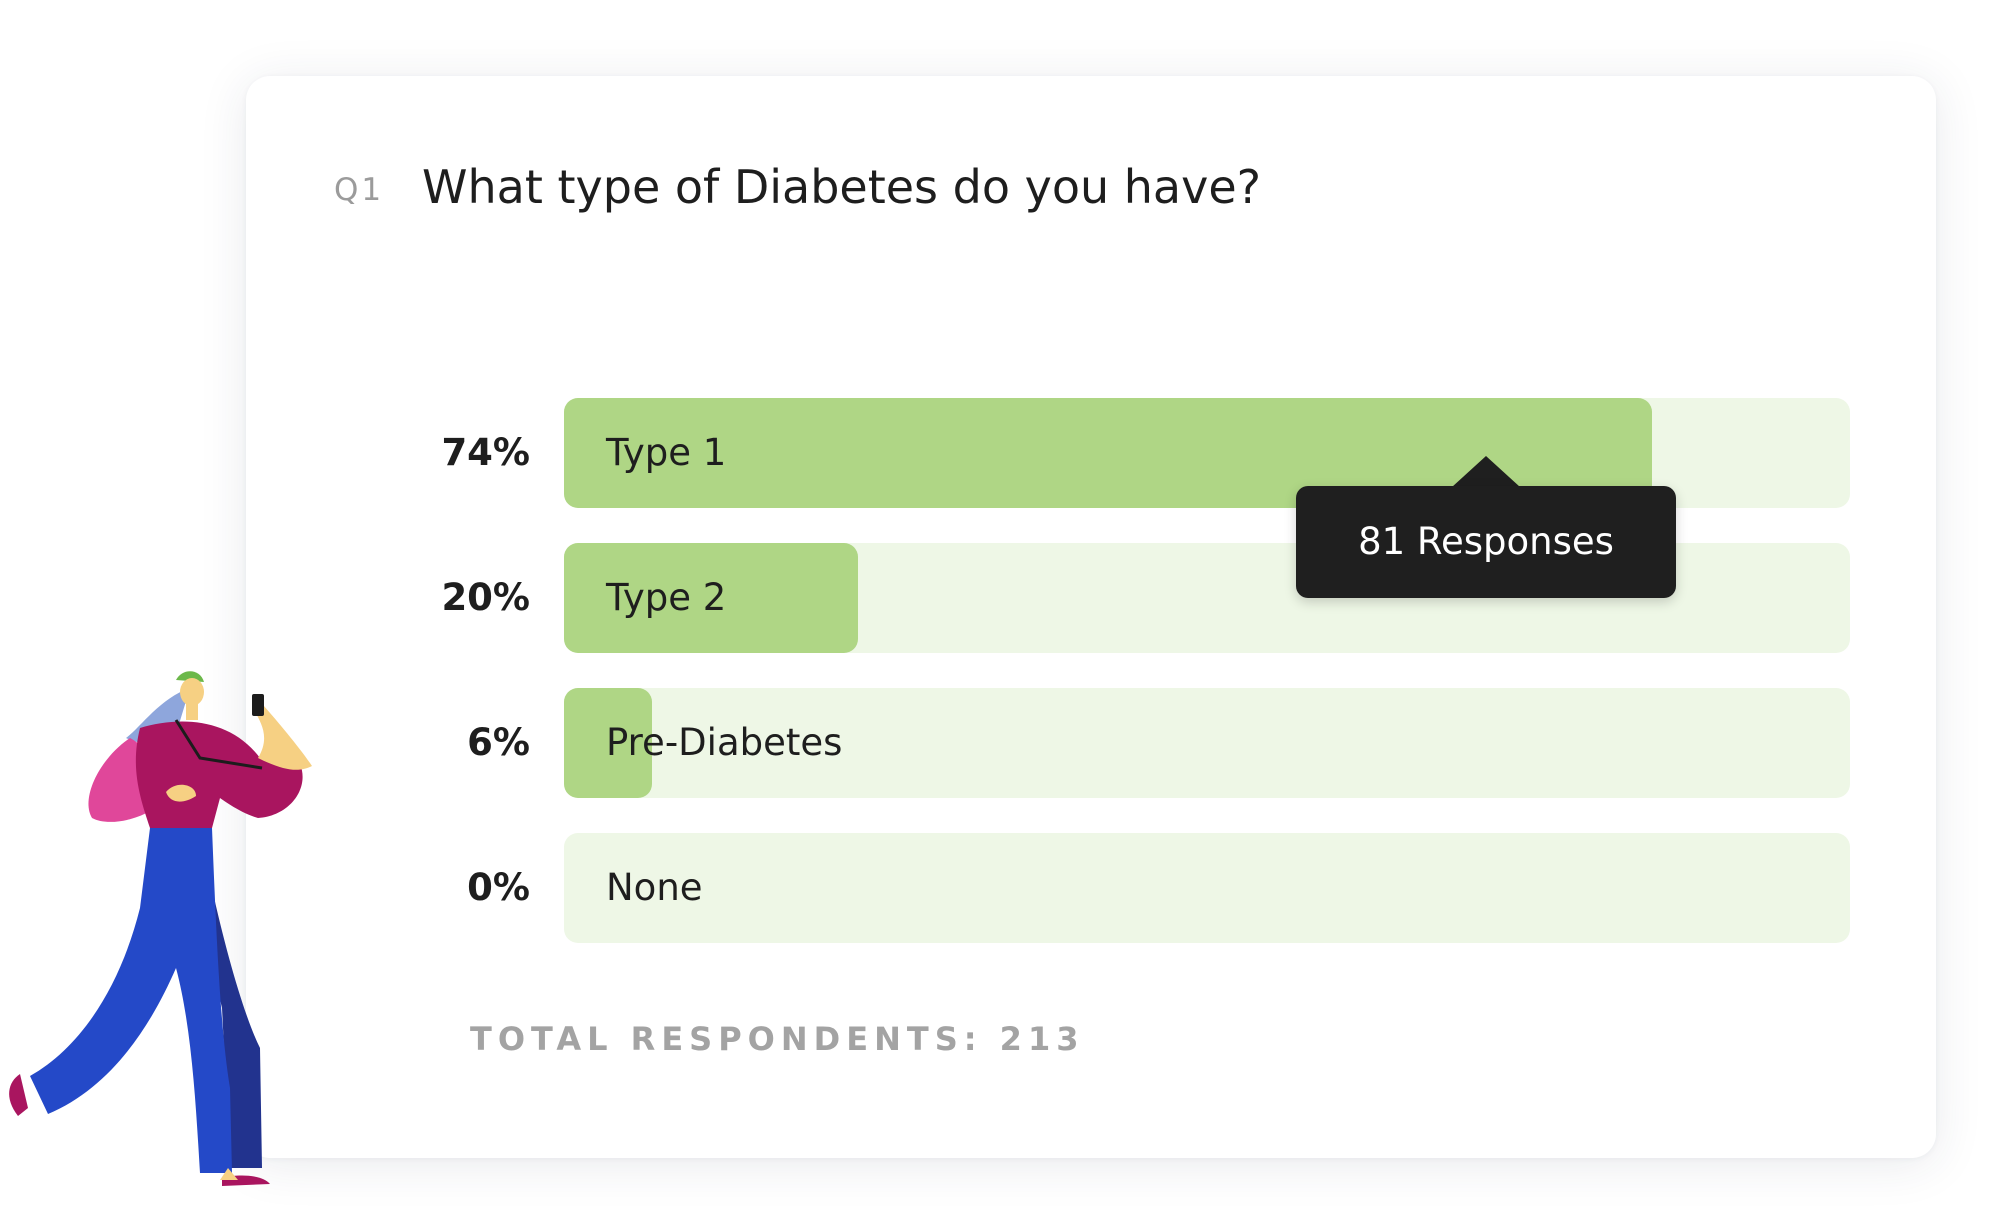 This screenshot has width=2006, height=1228. I want to click on answer-label: Type 2, so click(666, 597).